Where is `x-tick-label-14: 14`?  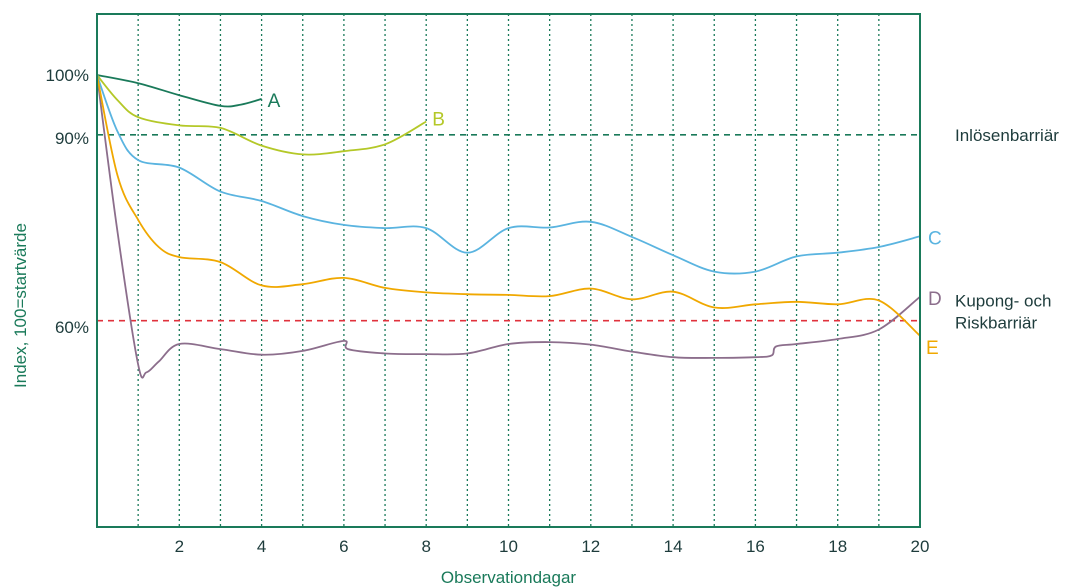
x-tick-label-14: 14 is located at coordinates (673, 546).